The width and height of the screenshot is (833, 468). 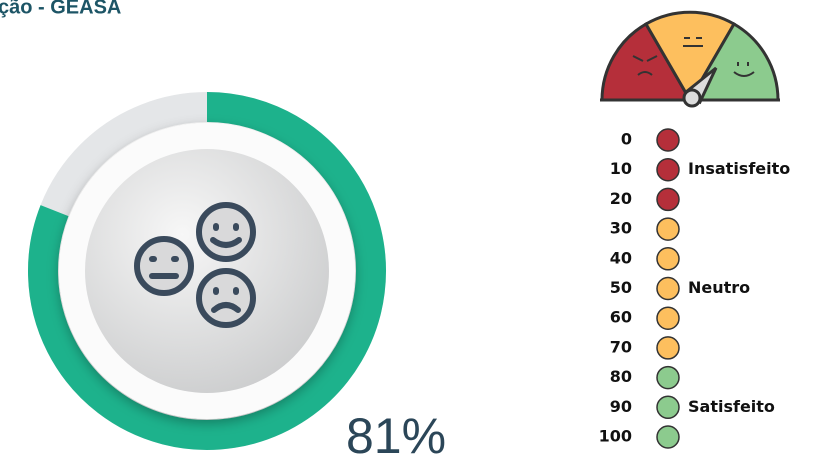 I want to click on faces-icon, so click(x=195, y=265).